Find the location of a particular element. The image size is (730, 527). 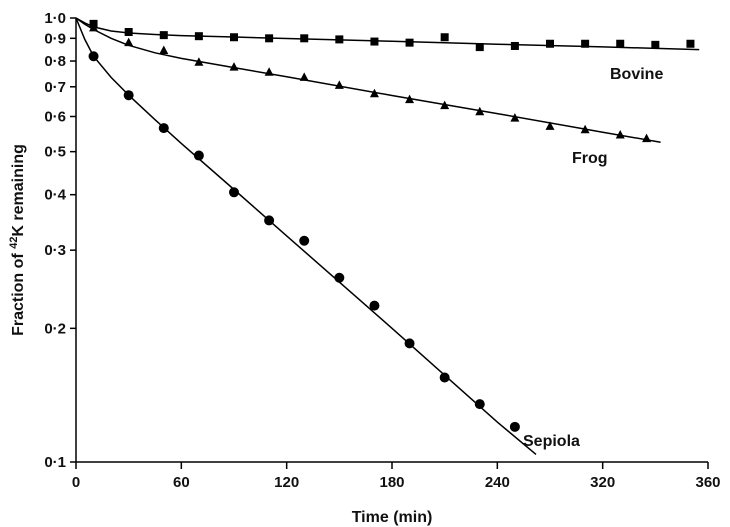

x-tick-label: 60 is located at coordinates (181, 482).